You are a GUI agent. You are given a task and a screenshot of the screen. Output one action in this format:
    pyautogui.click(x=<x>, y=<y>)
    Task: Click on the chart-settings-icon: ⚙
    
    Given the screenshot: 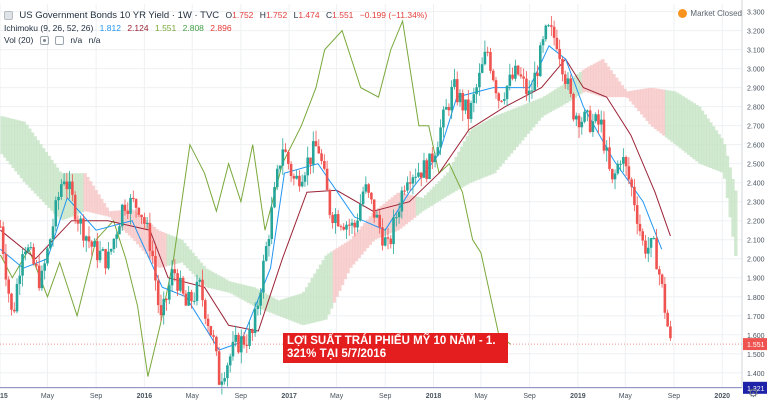 What is the action you would take?
    pyautogui.click(x=753, y=393)
    